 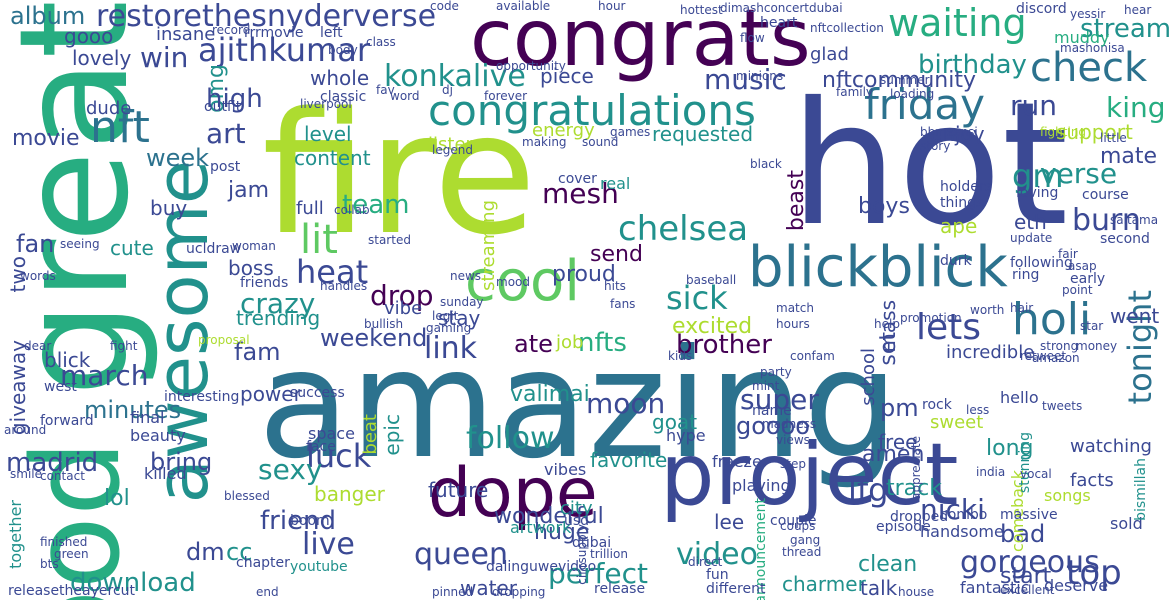 I want to click on word-sick: sick, so click(x=697, y=298).